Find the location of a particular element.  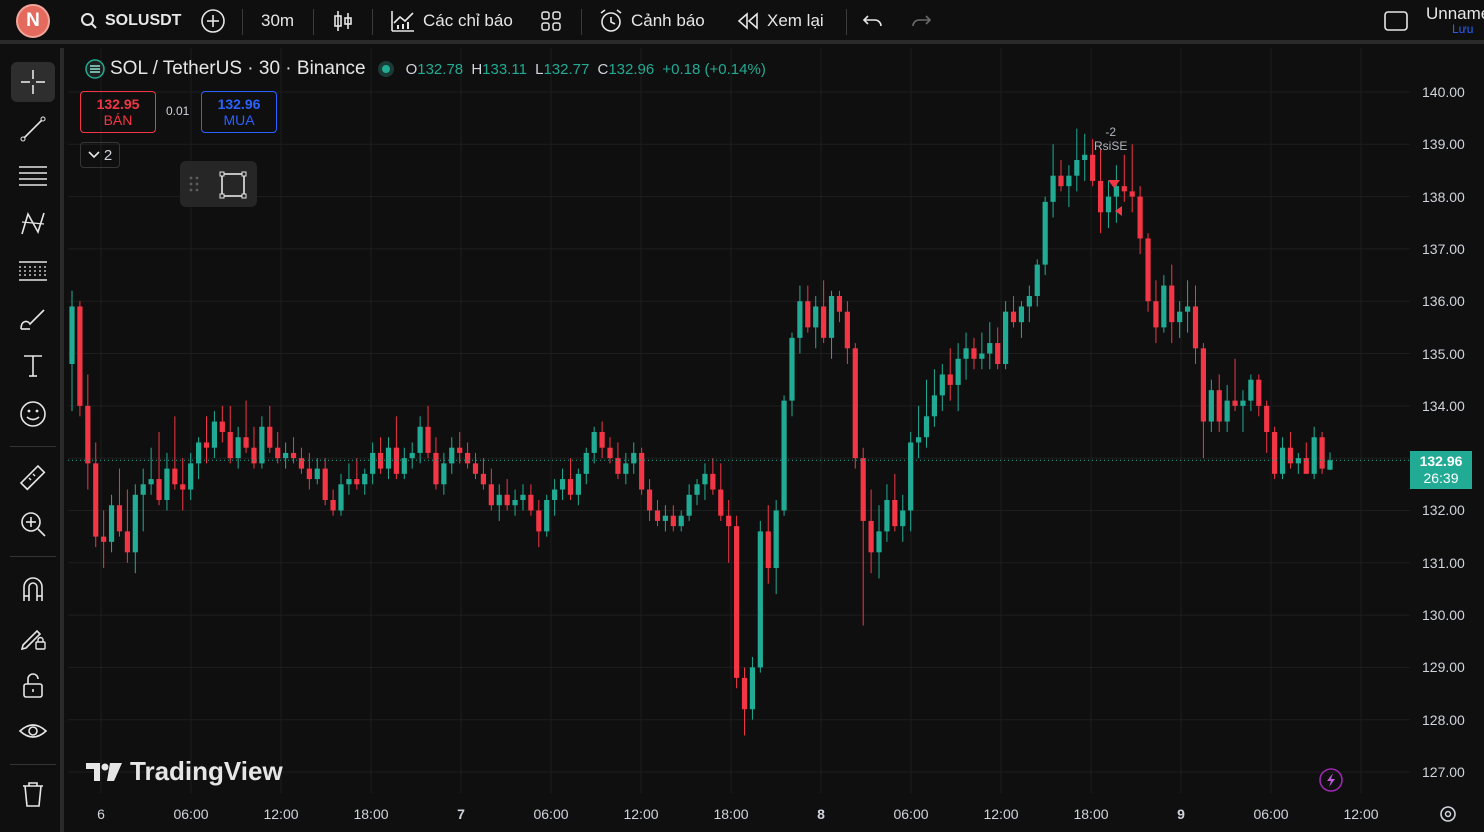

zoom-in-icon is located at coordinates (33, 524).